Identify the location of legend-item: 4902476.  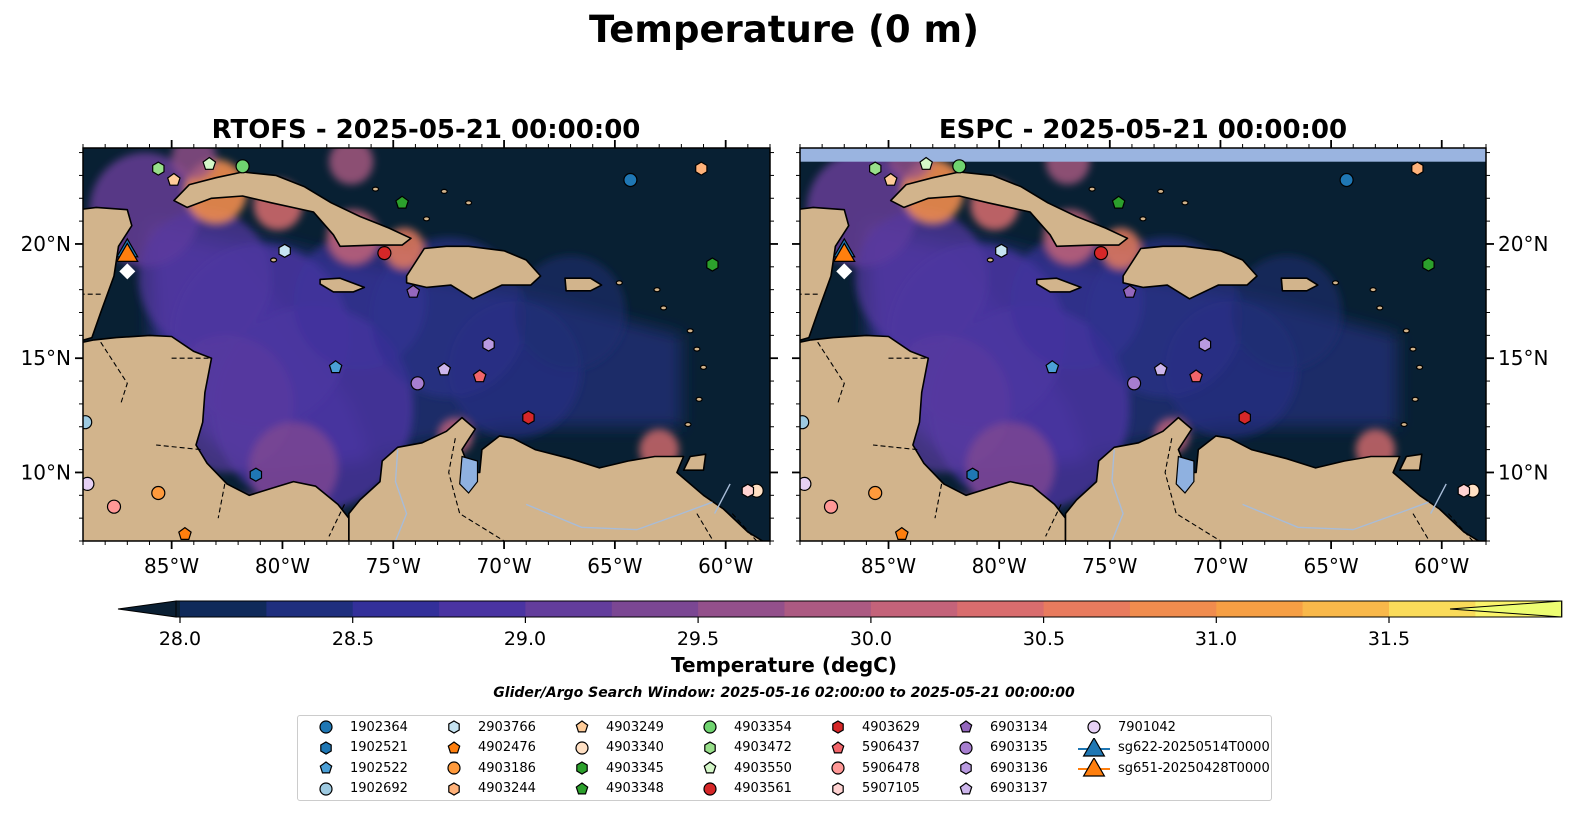
(486, 748).